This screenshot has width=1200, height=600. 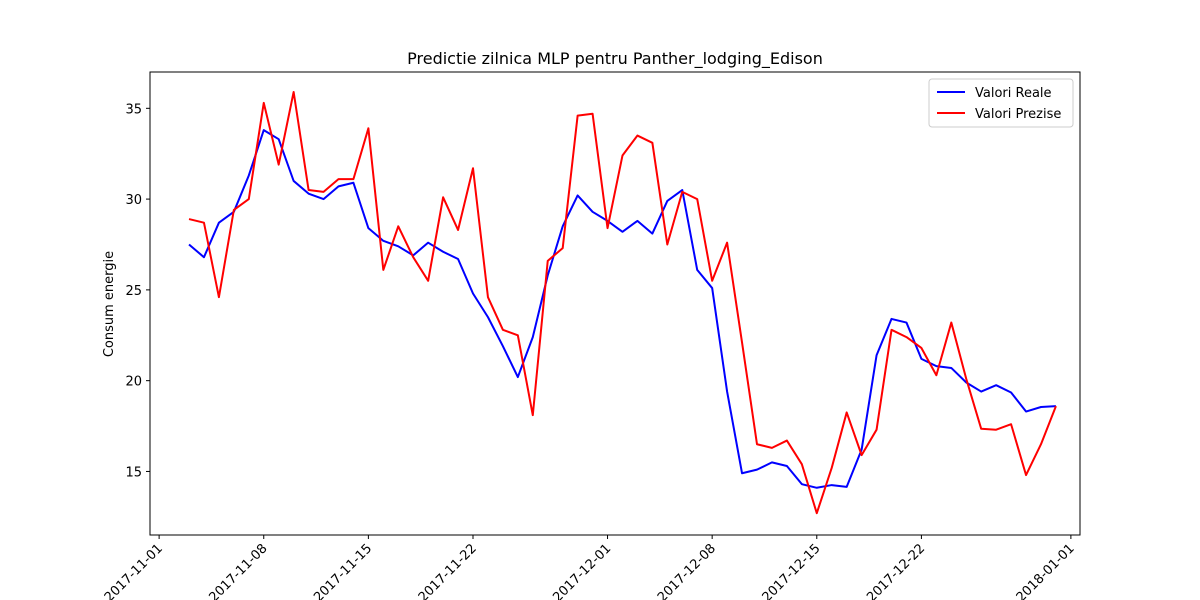 What do you see at coordinates (1018, 114) in the screenshot?
I see `legend-label: Valori Prezise` at bounding box center [1018, 114].